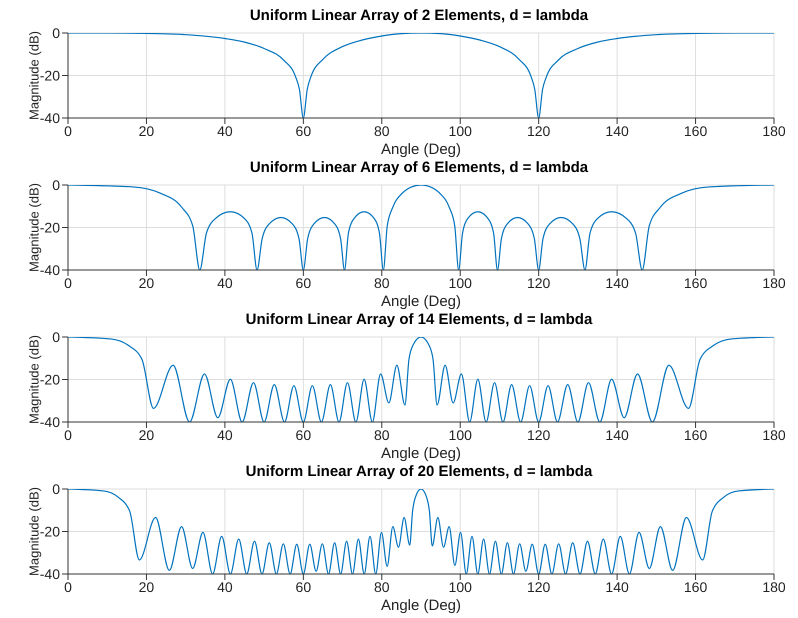 Image resolution: width=798 pixels, height=618 pixels. What do you see at coordinates (419, 319) in the screenshot?
I see `chart-title: Uniform Linear Array of 14 Elements, d = lambda` at bounding box center [419, 319].